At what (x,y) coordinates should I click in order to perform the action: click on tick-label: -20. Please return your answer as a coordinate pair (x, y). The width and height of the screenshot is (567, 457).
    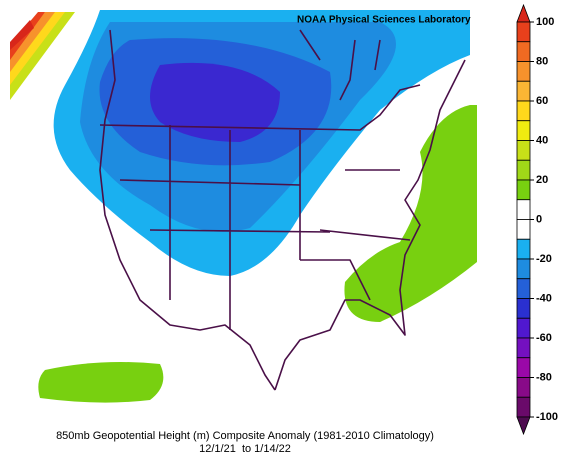
    Looking at the image, I should click on (544, 259).